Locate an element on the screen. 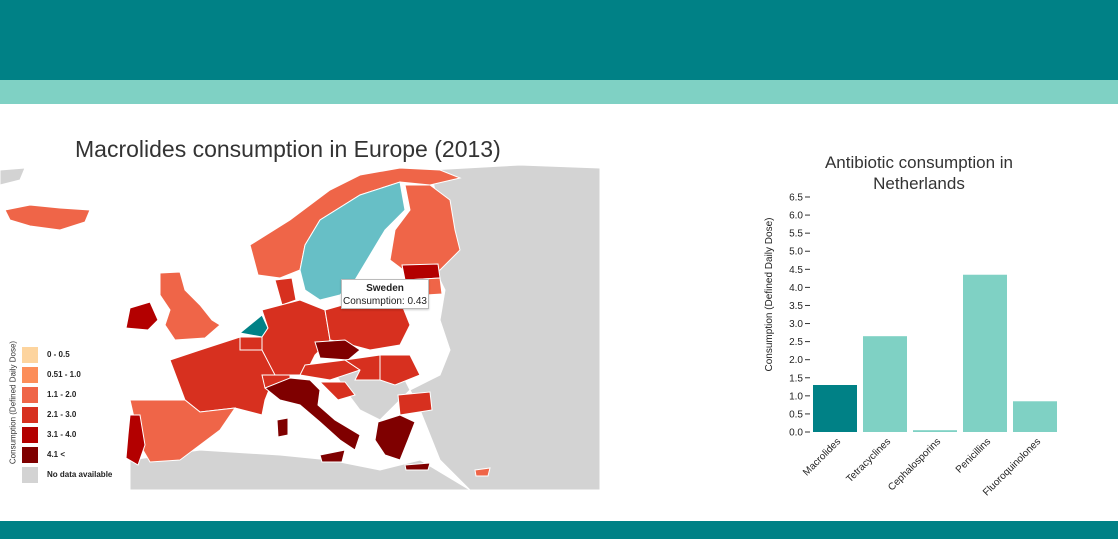 The height and width of the screenshot is (539, 1118). tooltip-country: Sweden is located at coordinates (385, 288).